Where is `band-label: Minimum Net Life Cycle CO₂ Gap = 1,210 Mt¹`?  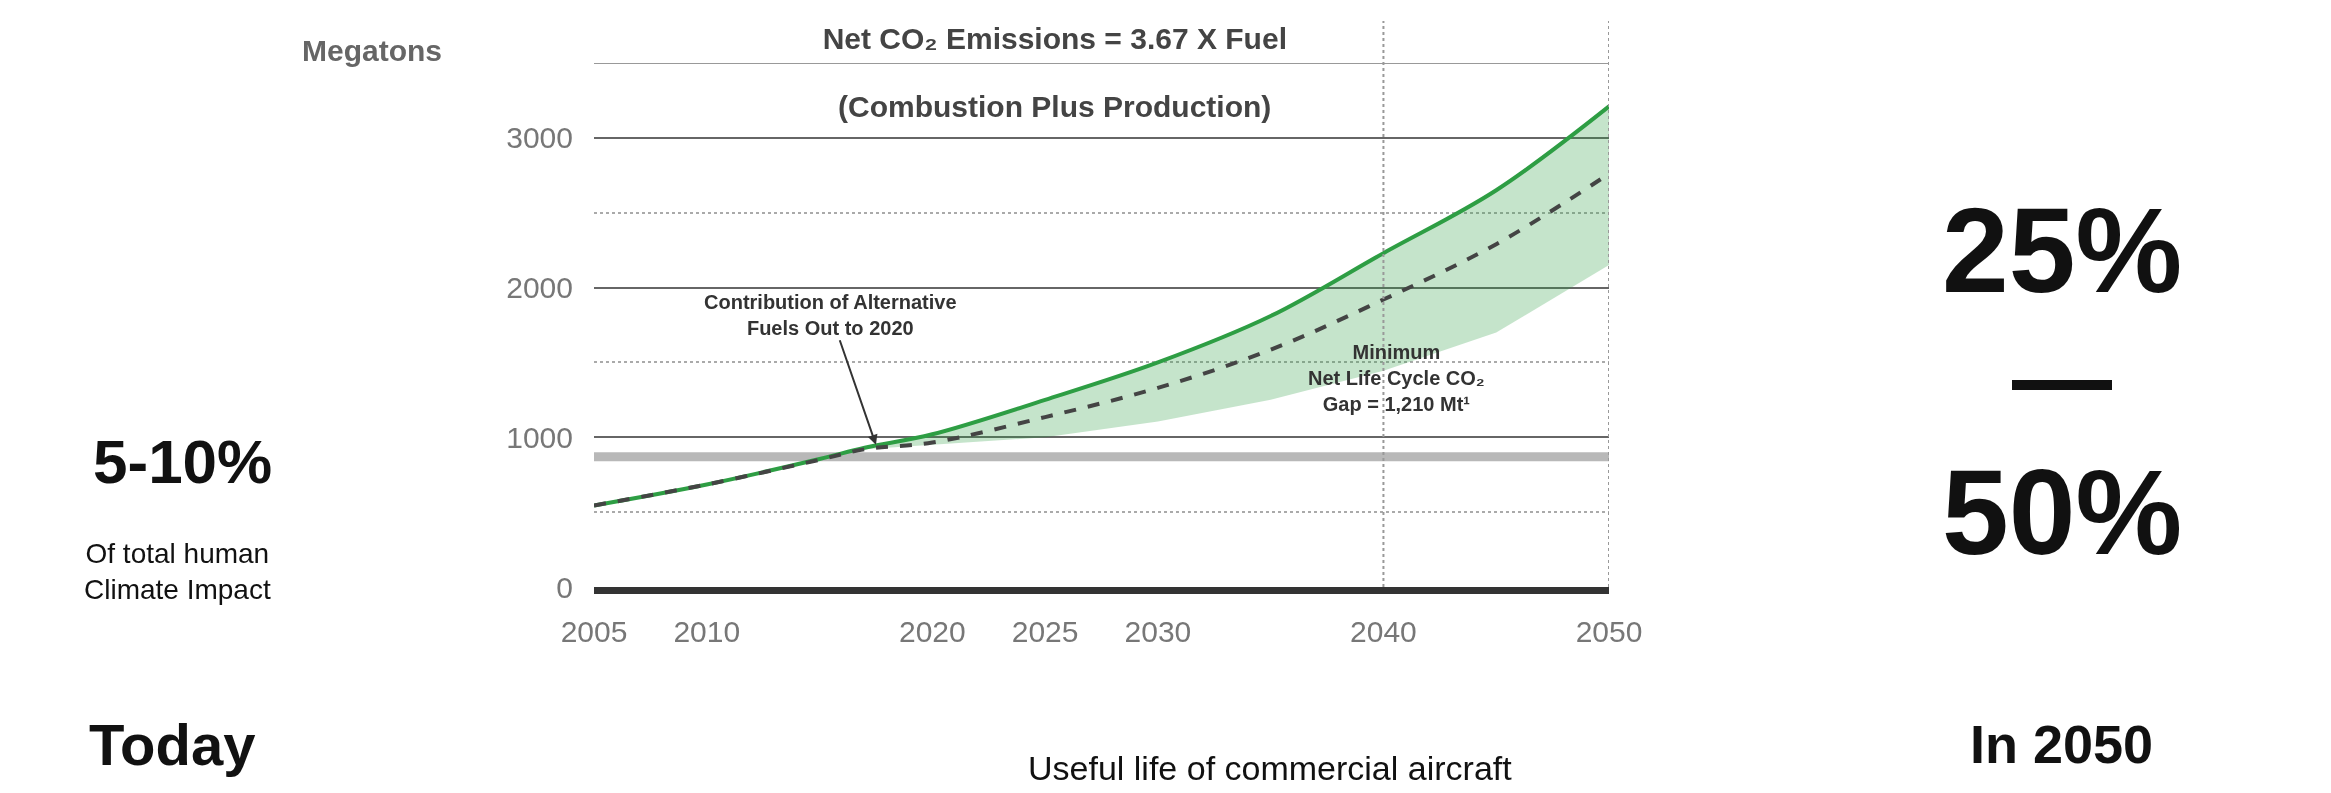
band-label: Minimum Net Life Cycle CO₂ Gap = 1,210 Mt¹ is located at coordinates (1396, 378).